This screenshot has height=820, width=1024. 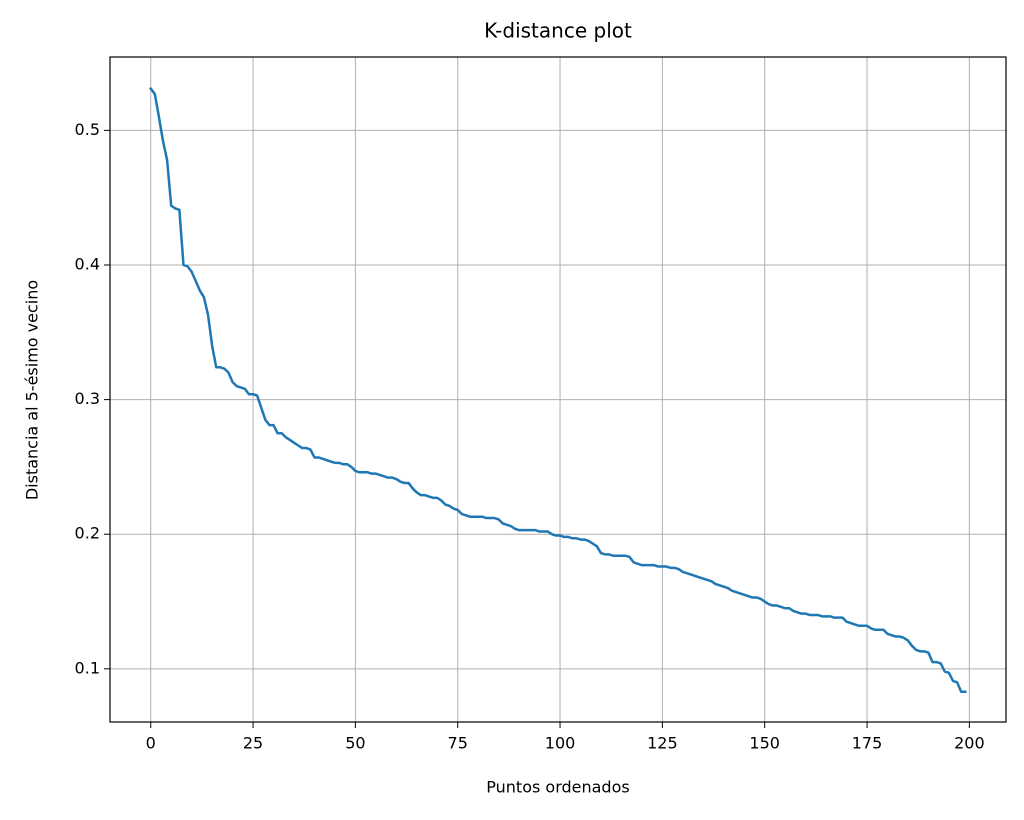 I want to click on y-tick-label: 0.3, so click(x=87, y=398).